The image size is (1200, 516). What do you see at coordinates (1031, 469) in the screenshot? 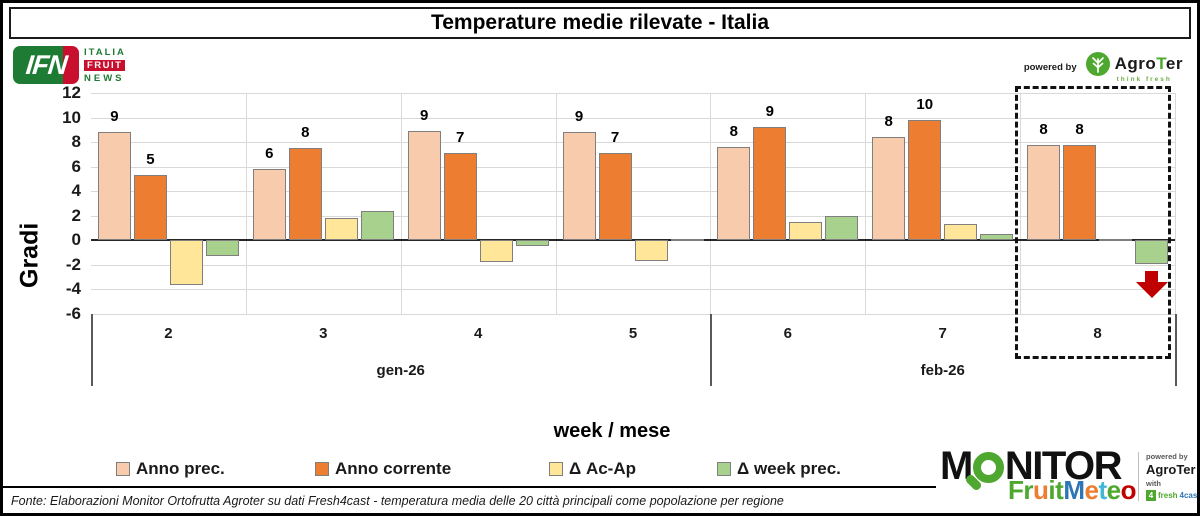
I see `monitor-wordmark: M NITOR` at bounding box center [1031, 469].